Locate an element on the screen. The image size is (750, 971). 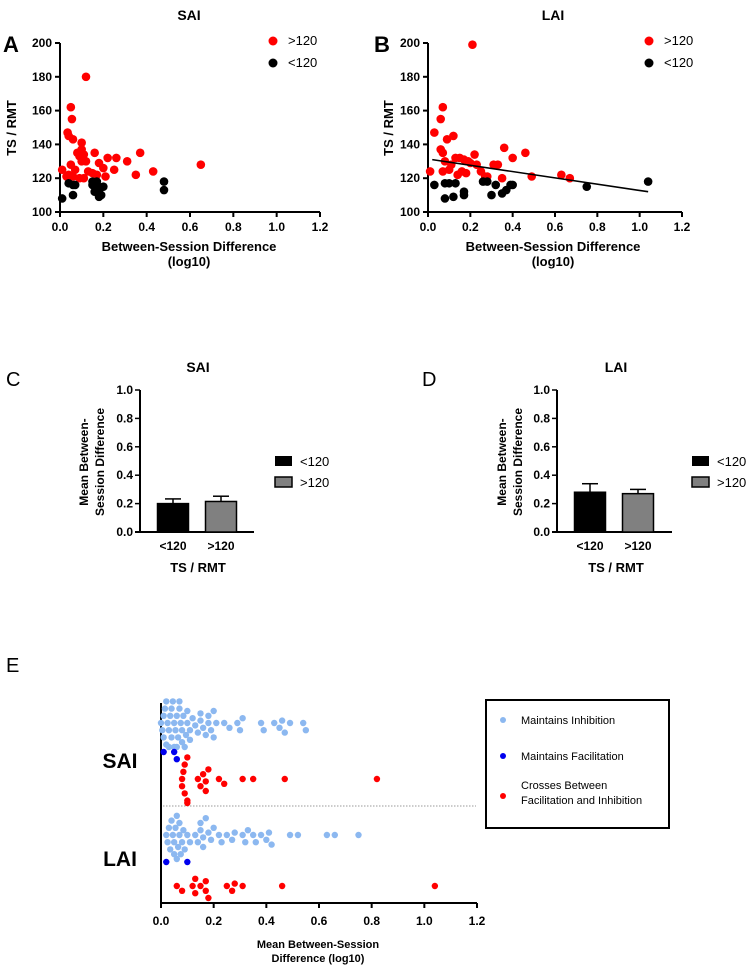
panel-d-xlabel: TS / RMT is located at coordinates (616, 567).